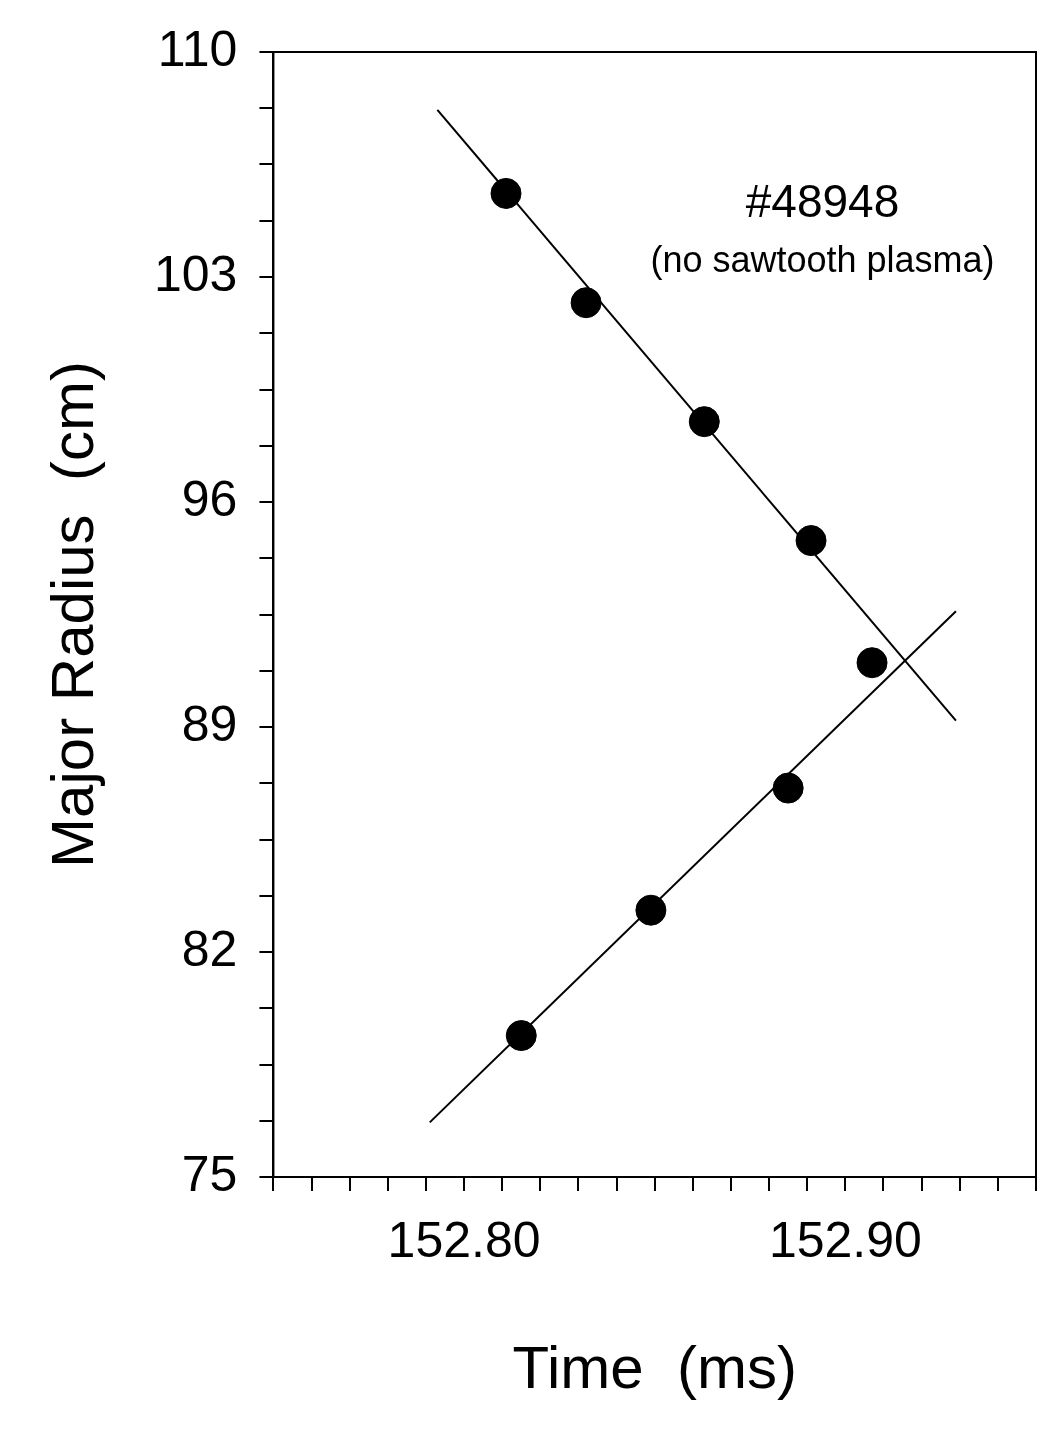 This screenshot has width=1058, height=1437. I want to click on annotation: #48948, so click(822, 201).